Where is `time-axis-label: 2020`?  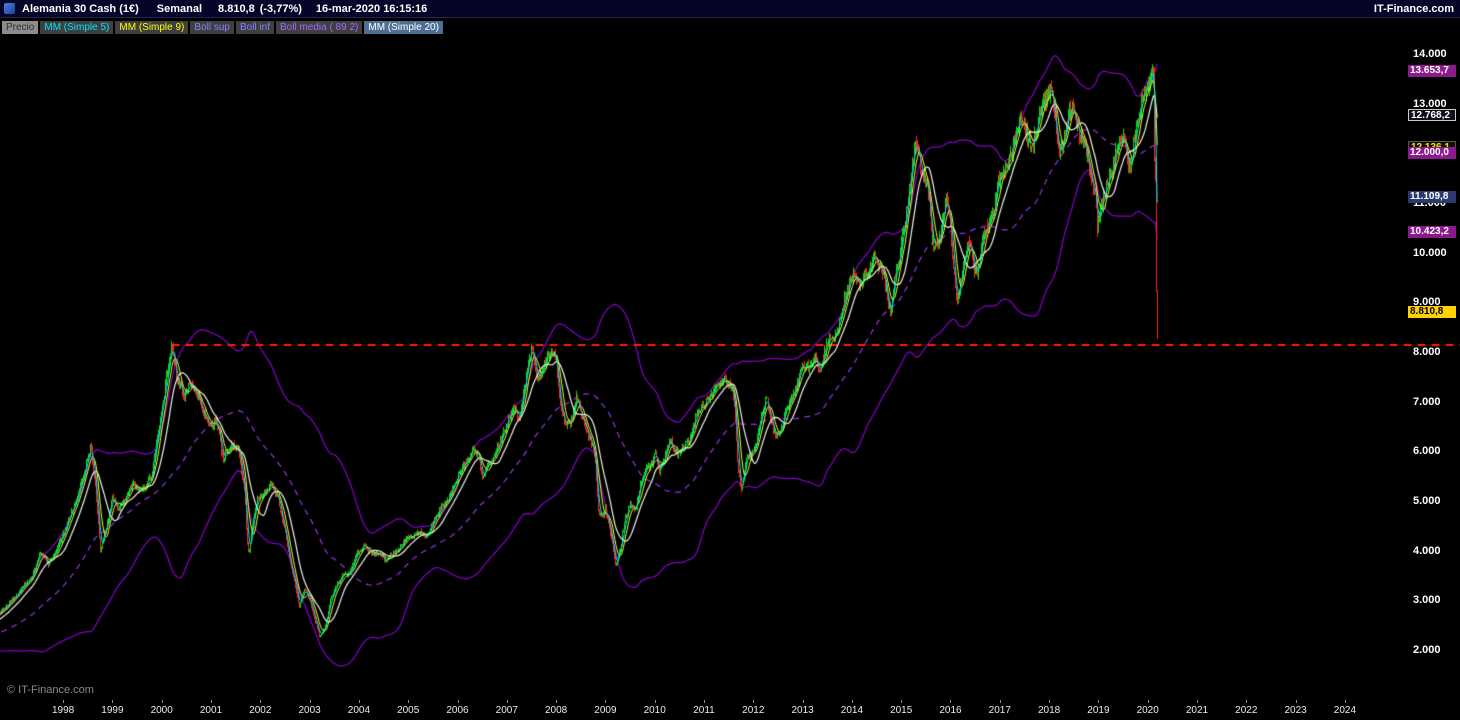 time-axis-label: 2020 is located at coordinates (1147, 710).